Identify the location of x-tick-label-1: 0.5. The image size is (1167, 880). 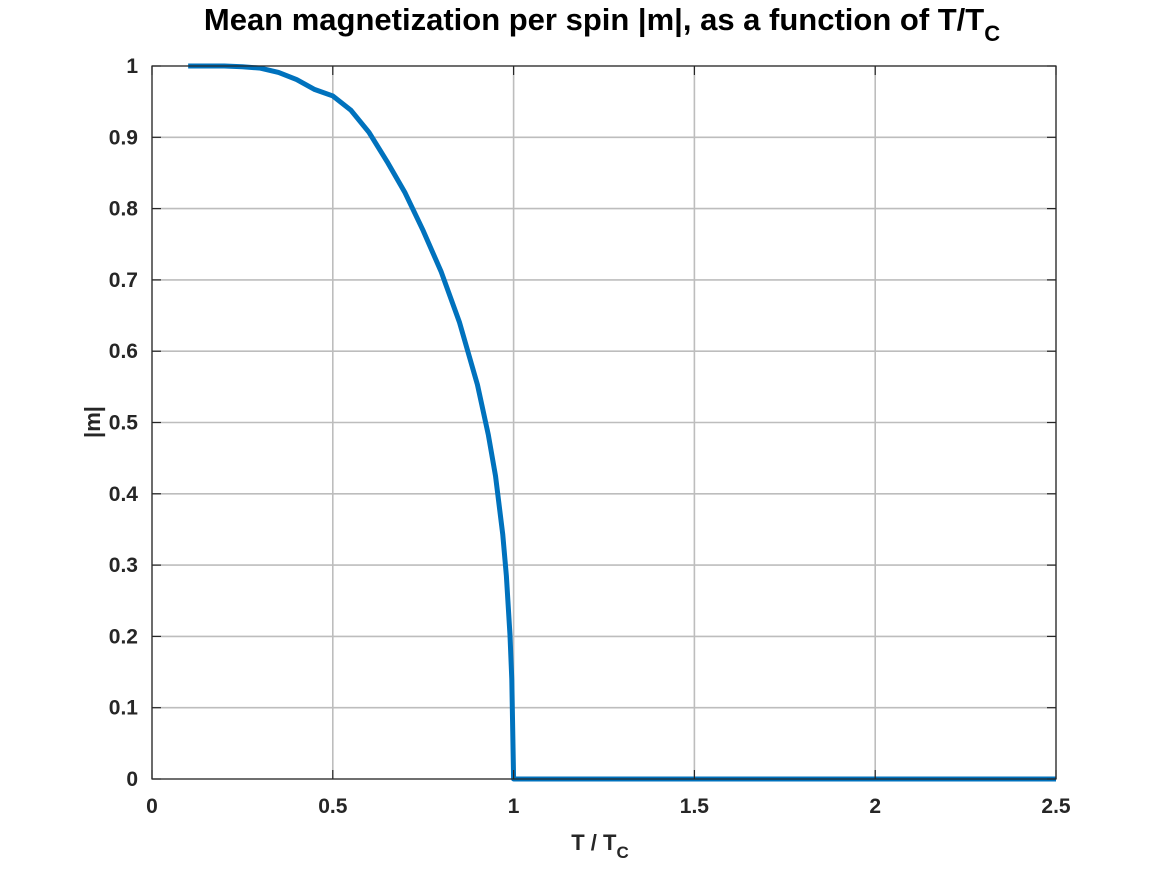
(333, 806).